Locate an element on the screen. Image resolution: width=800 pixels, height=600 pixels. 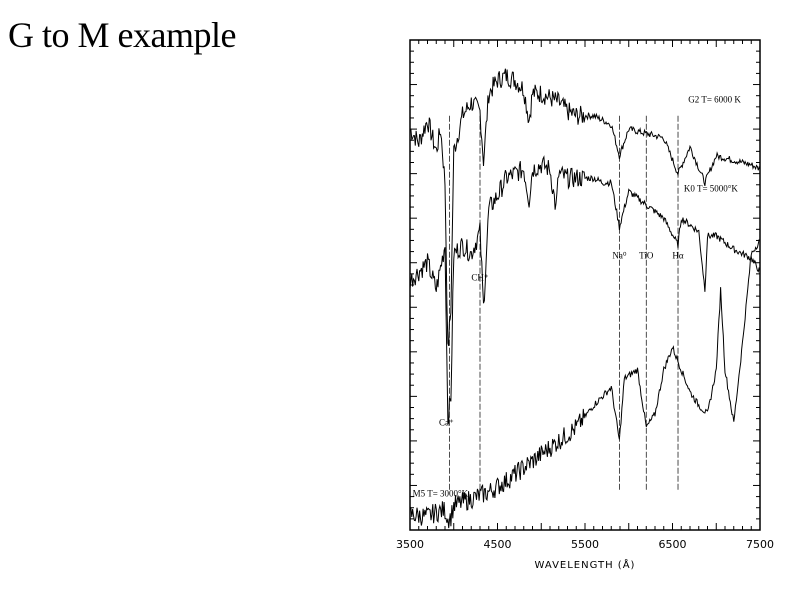
x-tick-label: 5500 is located at coordinates (585, 544).